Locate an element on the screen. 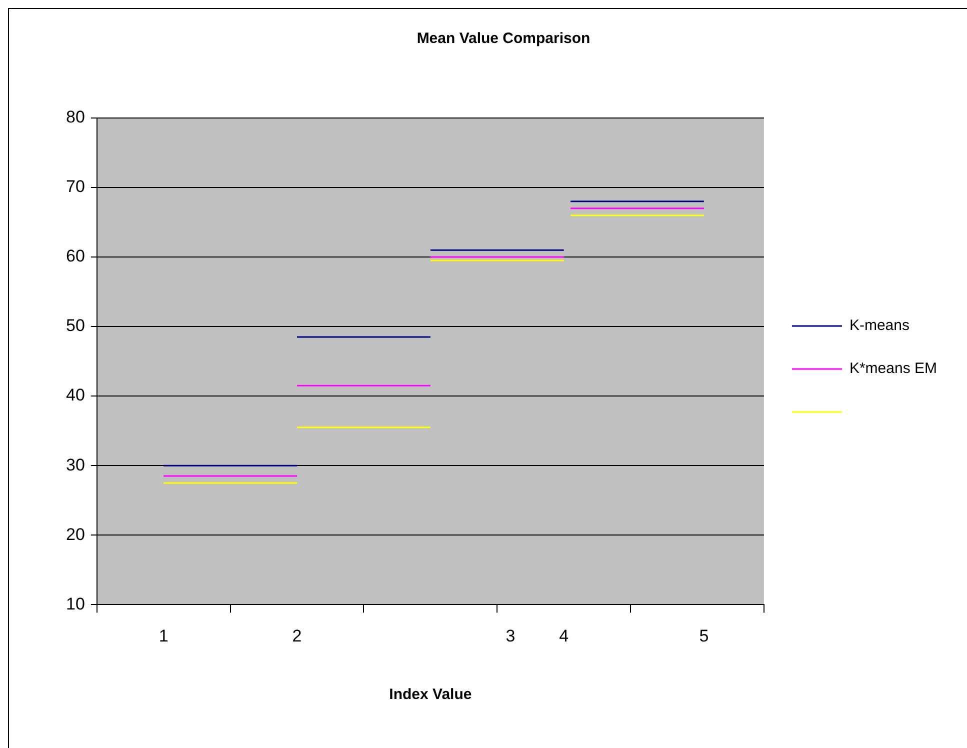 The image size is (967, 748). y-tick-label: 10 is located at coordinates (75, 604).